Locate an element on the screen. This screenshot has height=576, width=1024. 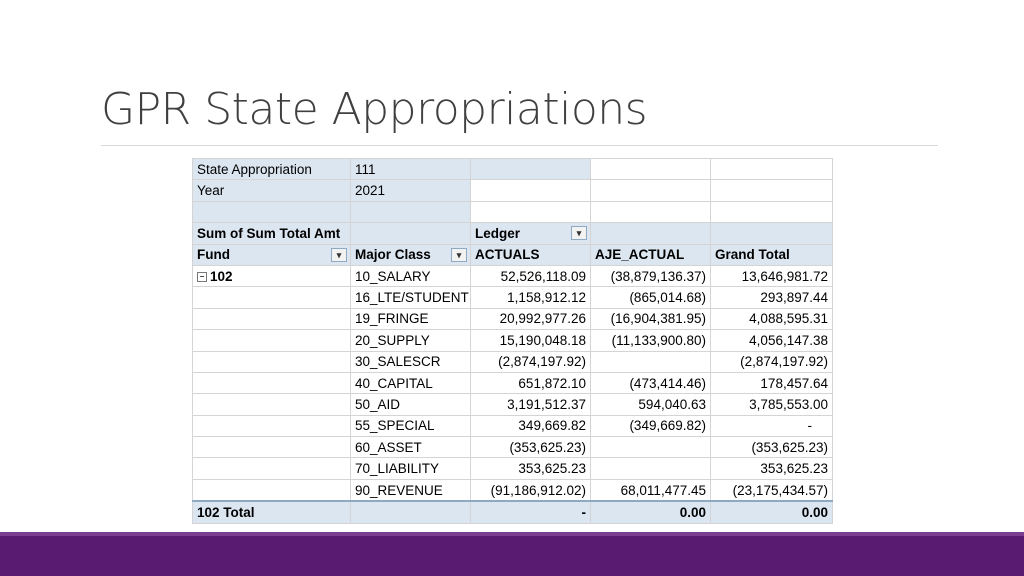
actuals-cell: 15,190,048.18 is located at coordinates (530, 340).